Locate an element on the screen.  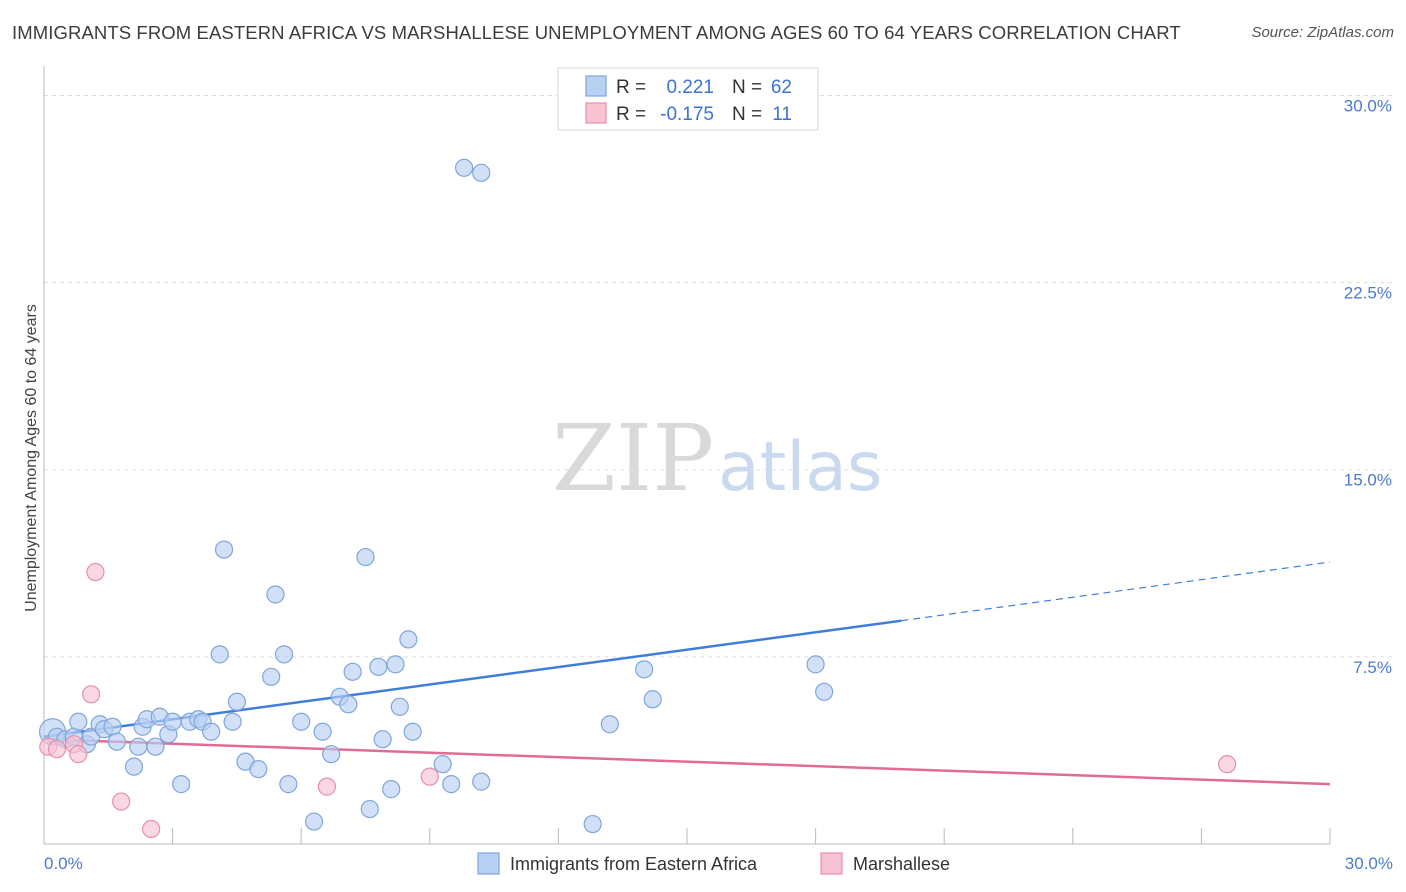
legend-n-value-2: 11 is located at coordinates (782, 114).